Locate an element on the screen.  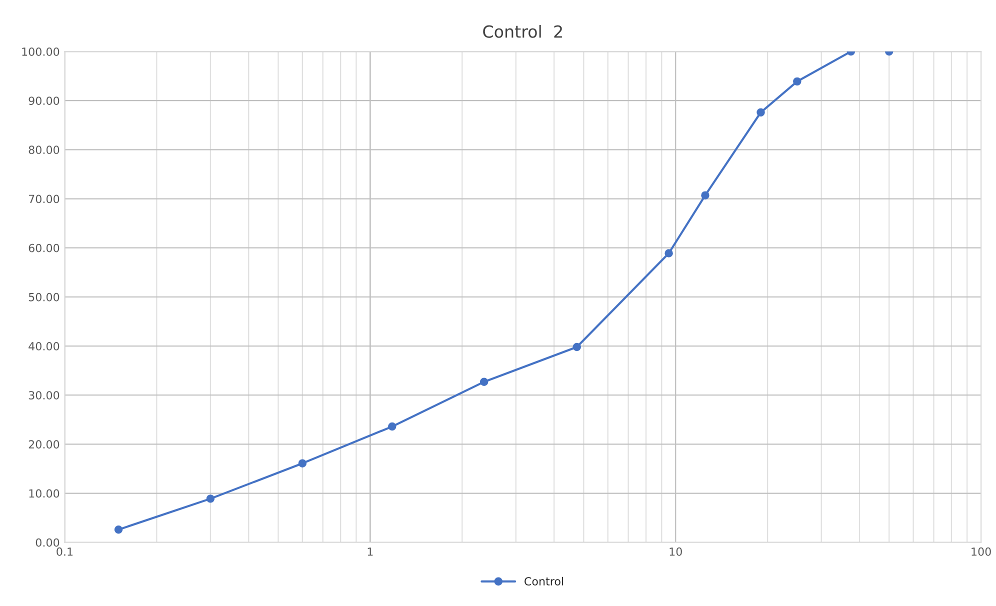
y-tick-label: 20.00 is located at coordinates (44, 444).